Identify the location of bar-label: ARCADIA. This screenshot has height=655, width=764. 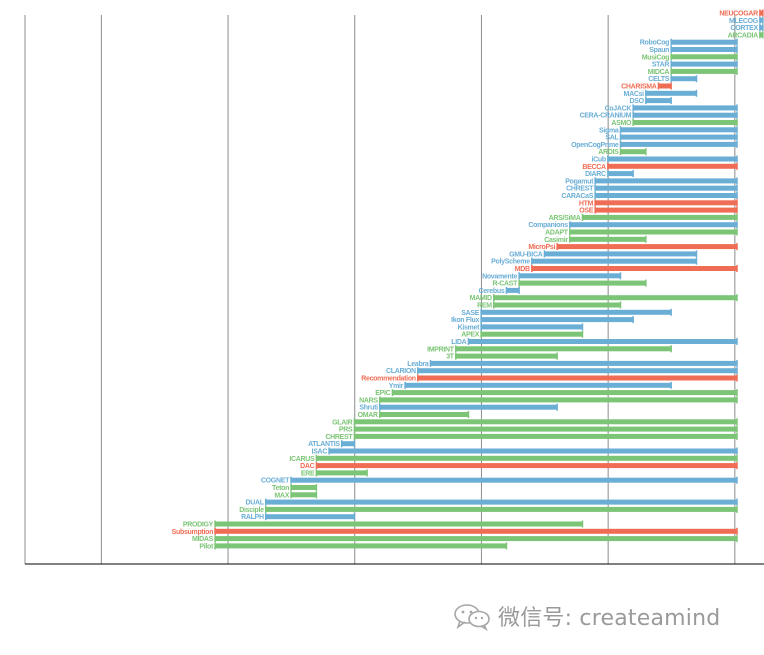
(743, 35).